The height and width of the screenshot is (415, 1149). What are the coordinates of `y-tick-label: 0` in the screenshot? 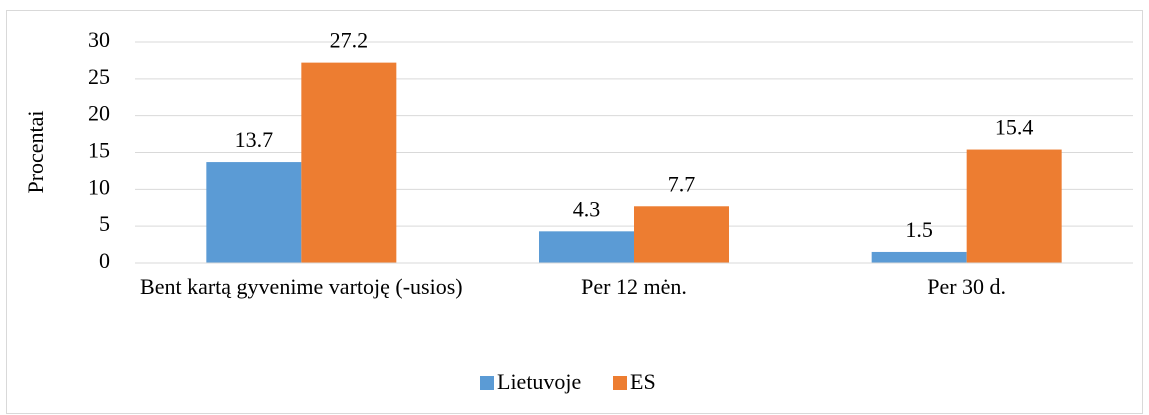 It's located at (104, 260).